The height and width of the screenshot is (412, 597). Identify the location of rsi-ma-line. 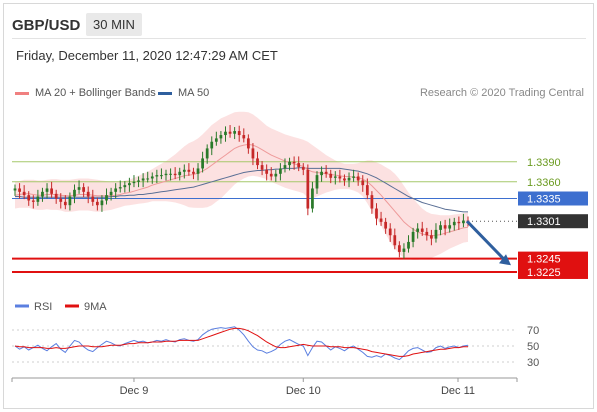
(241, 342).